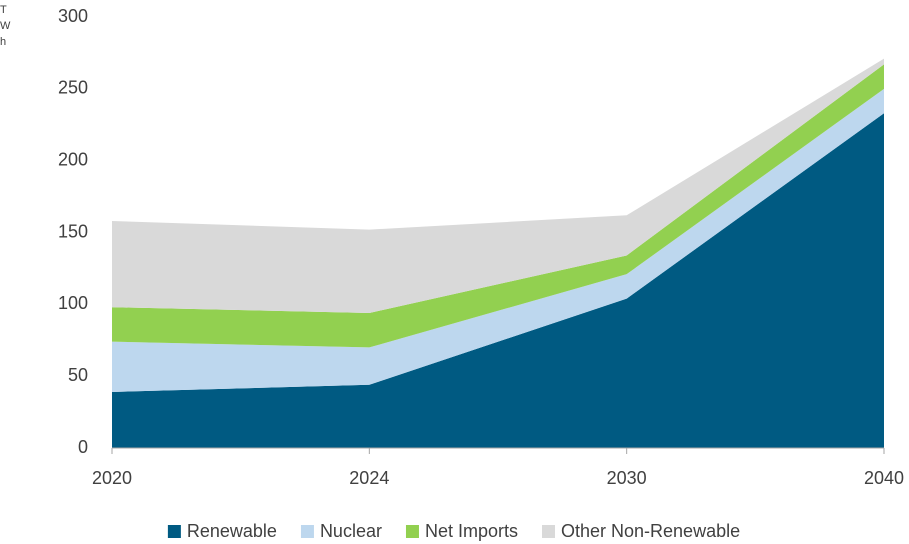  I want to click on y-tick-label: 250, so click(73, 88).